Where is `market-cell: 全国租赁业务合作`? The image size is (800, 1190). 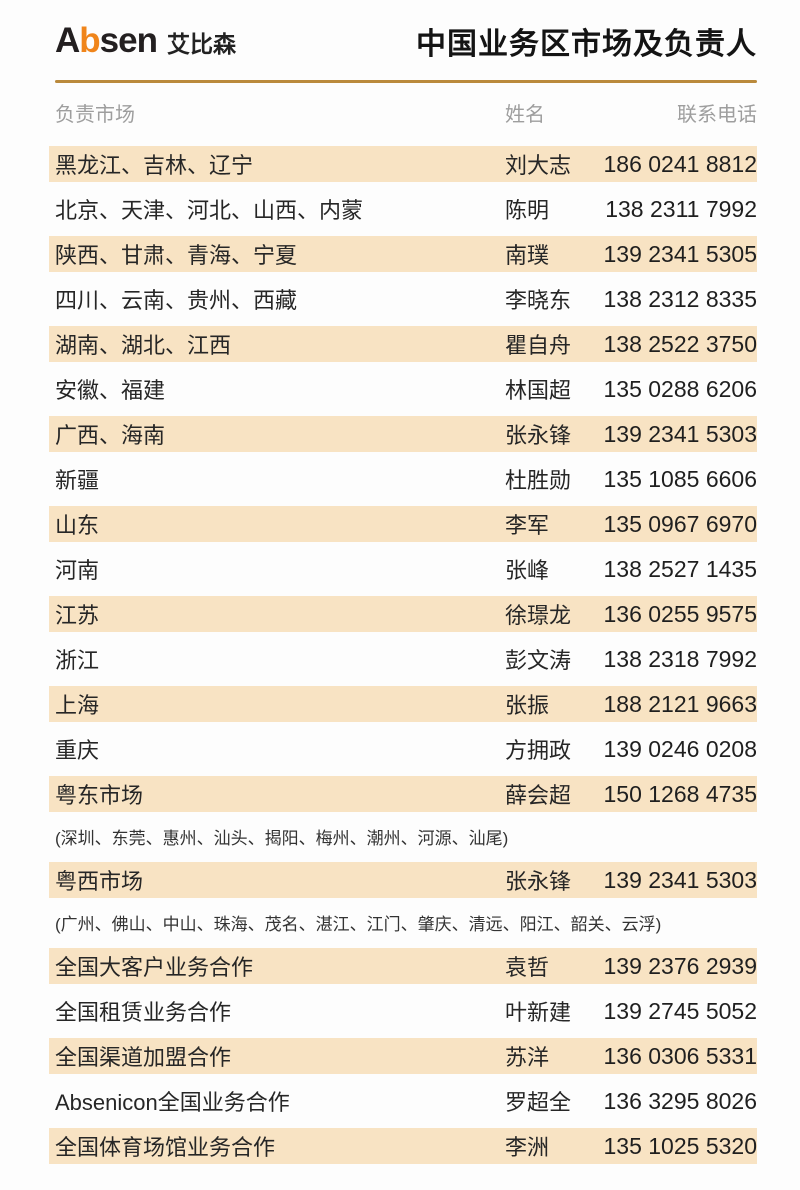 market-cell: 全国租赁业务合作 is located at coordinates (143, 1012).